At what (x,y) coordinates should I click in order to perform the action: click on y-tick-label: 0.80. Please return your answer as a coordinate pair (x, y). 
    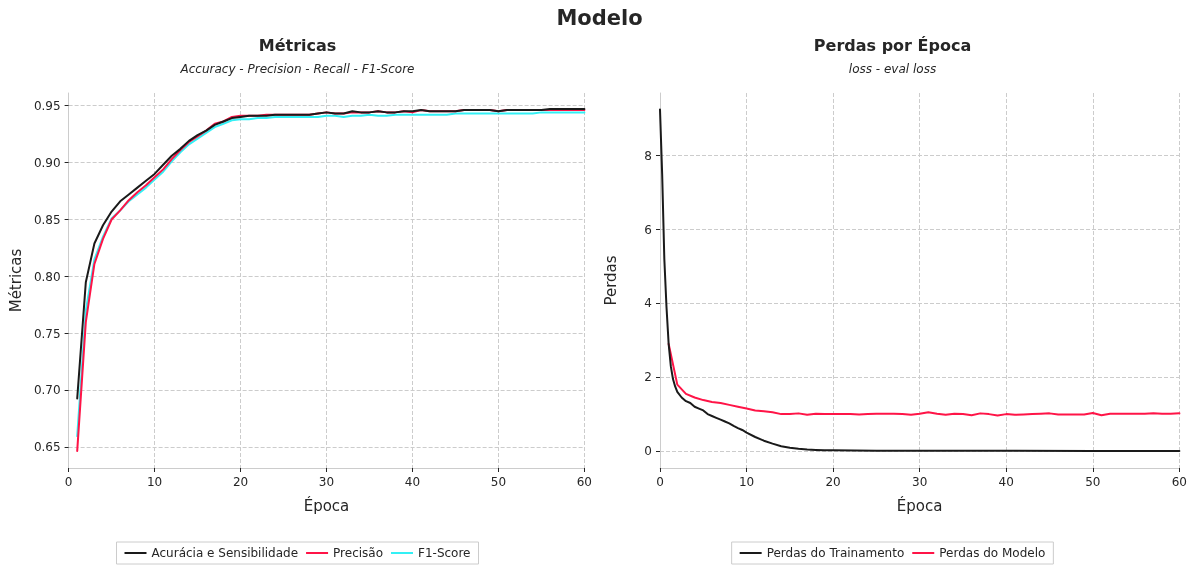
    Looking at the image, I should click on (47, 276).